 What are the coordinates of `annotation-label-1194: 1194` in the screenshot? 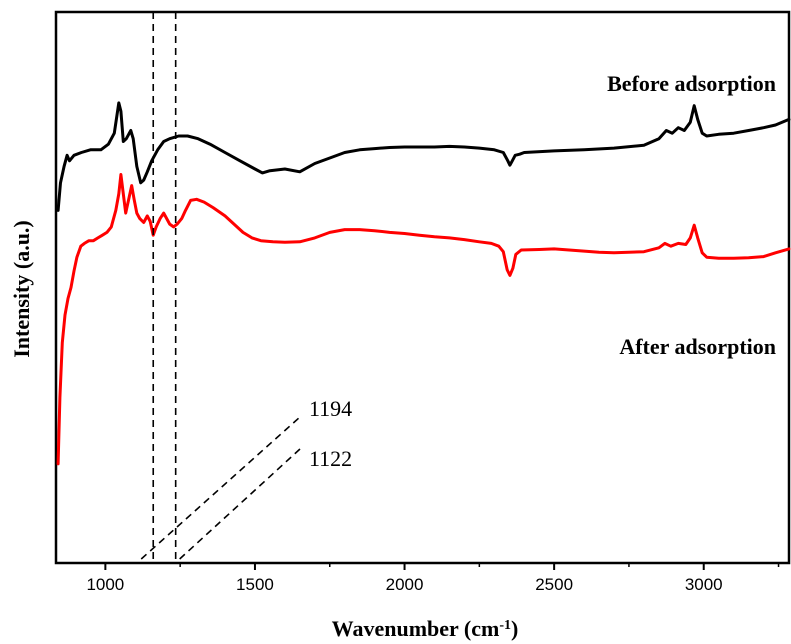 It's located at (330, 408).